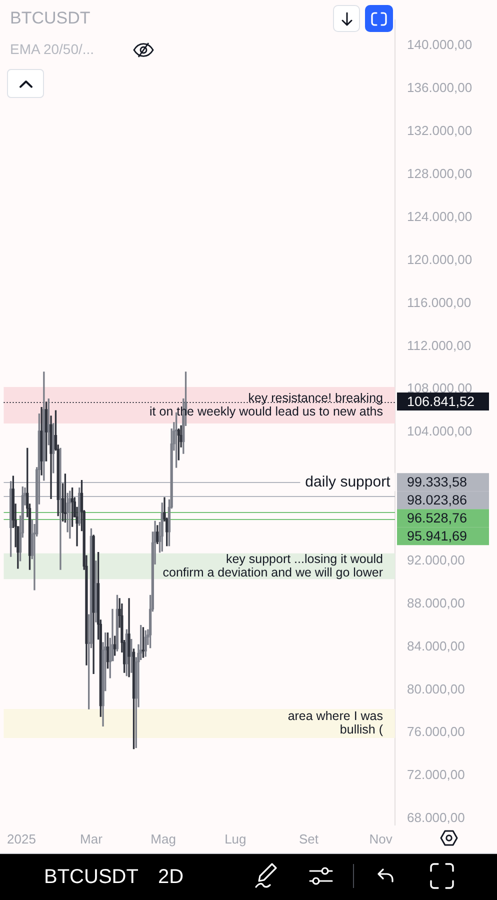 The width and height of the screenshot is (497, 900). Describe the element at coordinates (70, 514) in the screenshot. I see `candlestick` at that location.